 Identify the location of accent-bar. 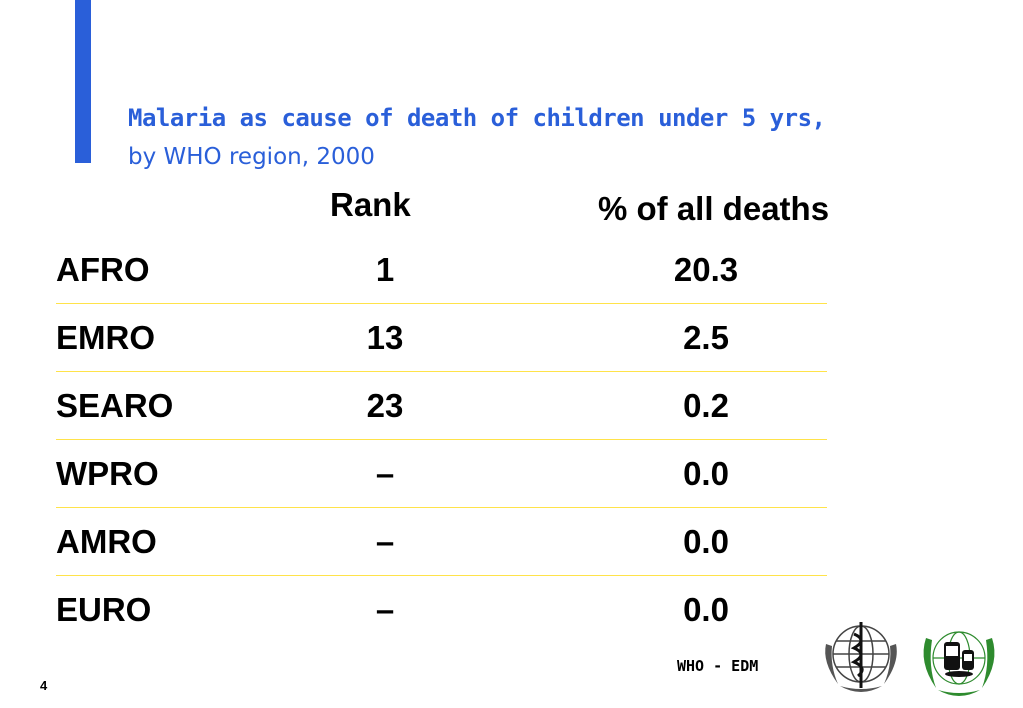
(83, 81).